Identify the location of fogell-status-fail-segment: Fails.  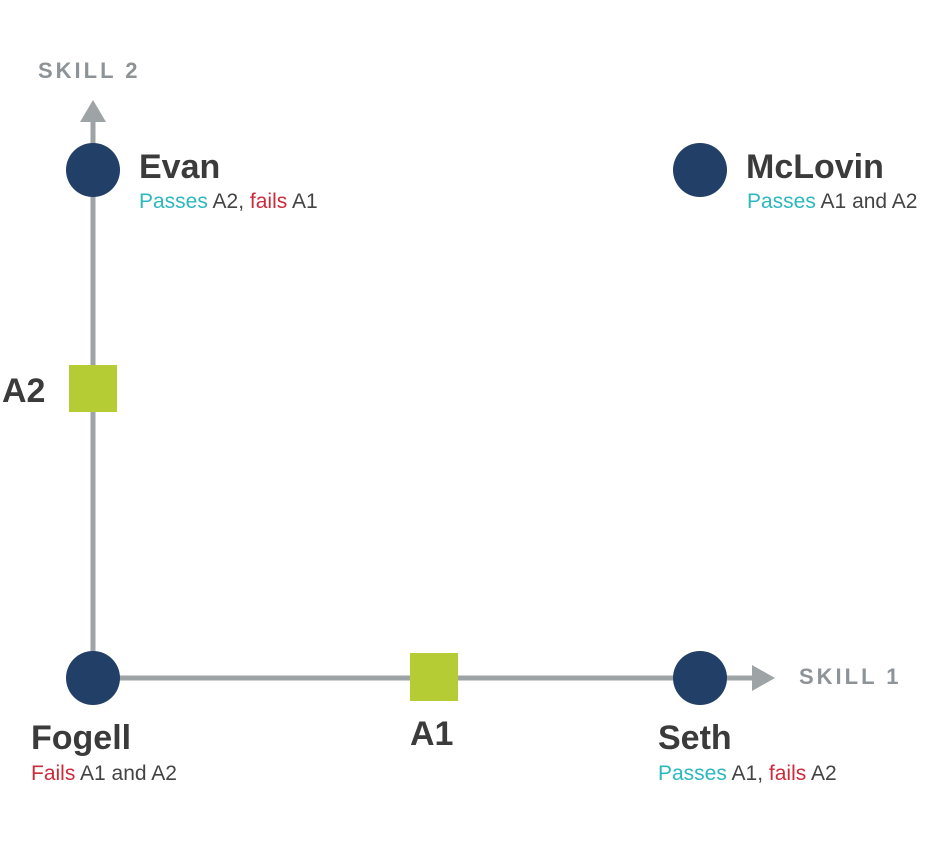
(53, 773).